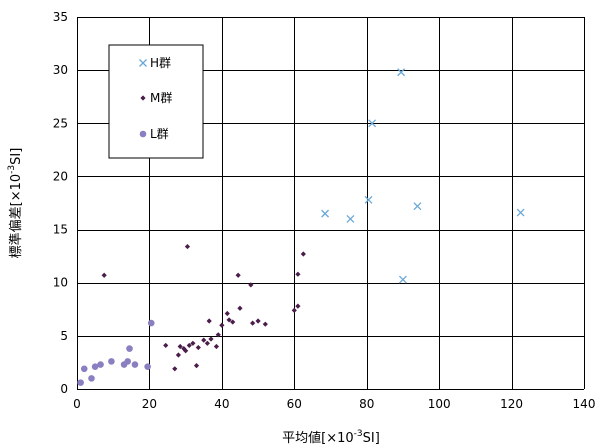 This screenshot has width=598, height=448. What do you see at coordinates (12, 169) in the screenshot?
I see `y-axis-label-exponent: -3` at bounding box center [12, 169].